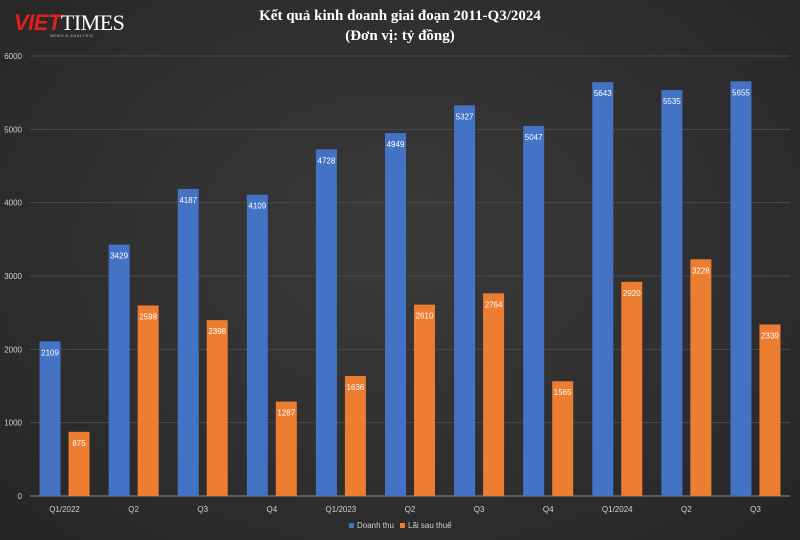 The height and width of the screenshot is (540, 800). What do you see at coordinates (686, 509) in the screenshot?
I see `x-category-label-9: Q2` at bounding box center [686, 509].